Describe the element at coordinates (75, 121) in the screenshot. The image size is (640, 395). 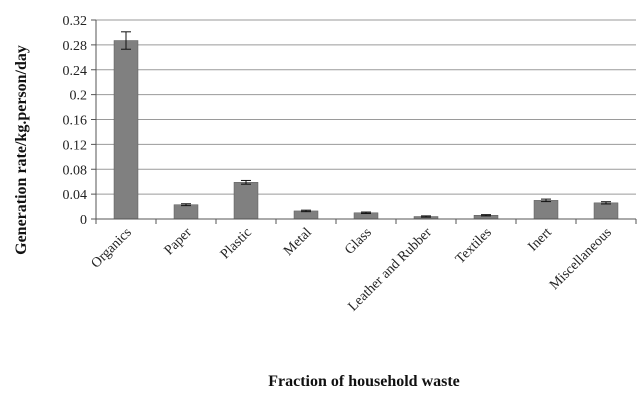
I see `y-tick-label: 0.16` at that location.